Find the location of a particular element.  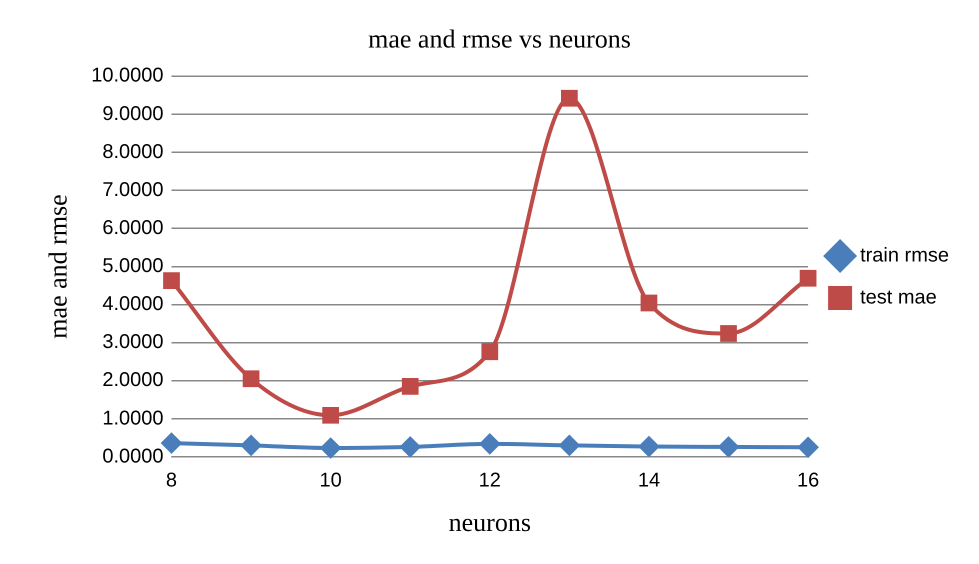

x-tick-label: 12 is located at coordinates (489, 480).